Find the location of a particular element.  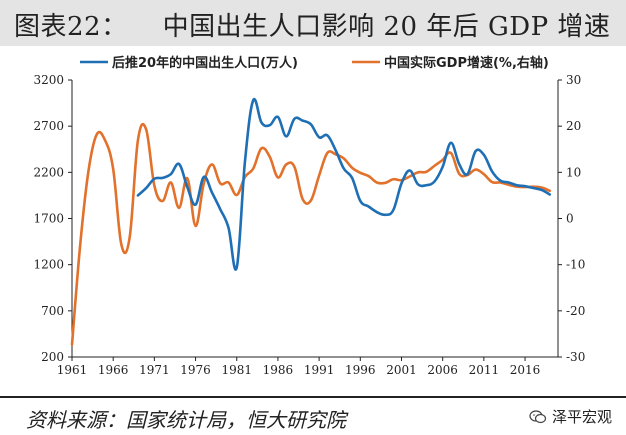

right-axis: -30 -20 -10 0 10 20 30 is located at coordinates (571, 218).